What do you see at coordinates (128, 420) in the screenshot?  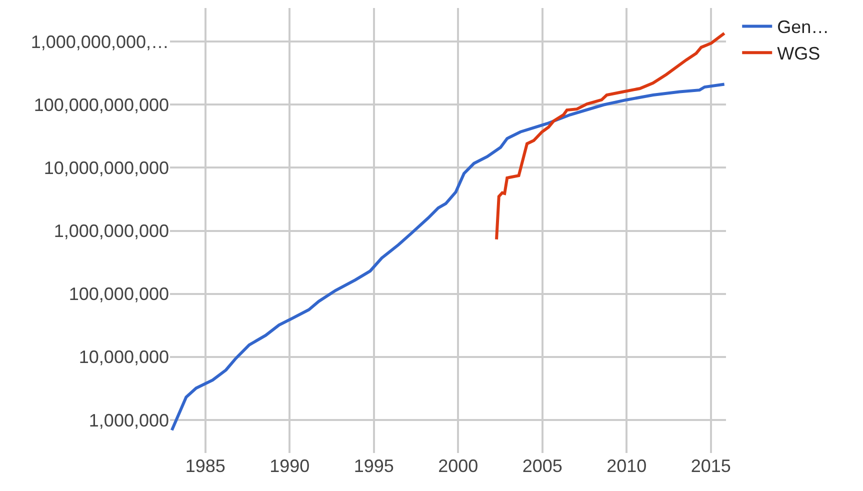 I see `y-tick-label: 1,000,000` at bounding box center [128, 420].